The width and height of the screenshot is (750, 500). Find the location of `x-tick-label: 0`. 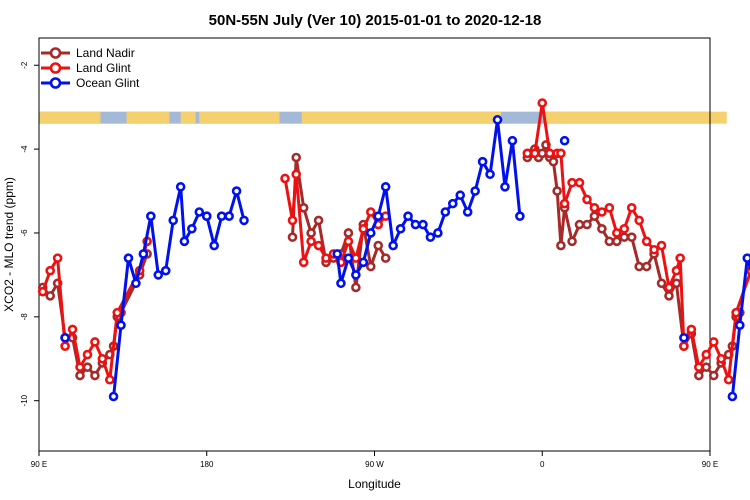

x-tick-label: 0 is located at coordinates (542, 464).